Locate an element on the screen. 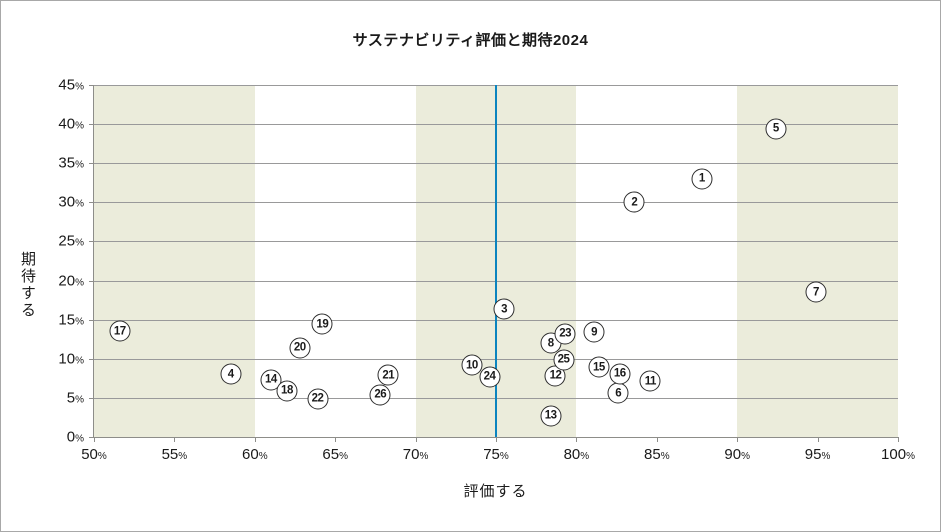 This screenshot has width=941, height=532. data-point: 26 is located at coordinates (380, 395).